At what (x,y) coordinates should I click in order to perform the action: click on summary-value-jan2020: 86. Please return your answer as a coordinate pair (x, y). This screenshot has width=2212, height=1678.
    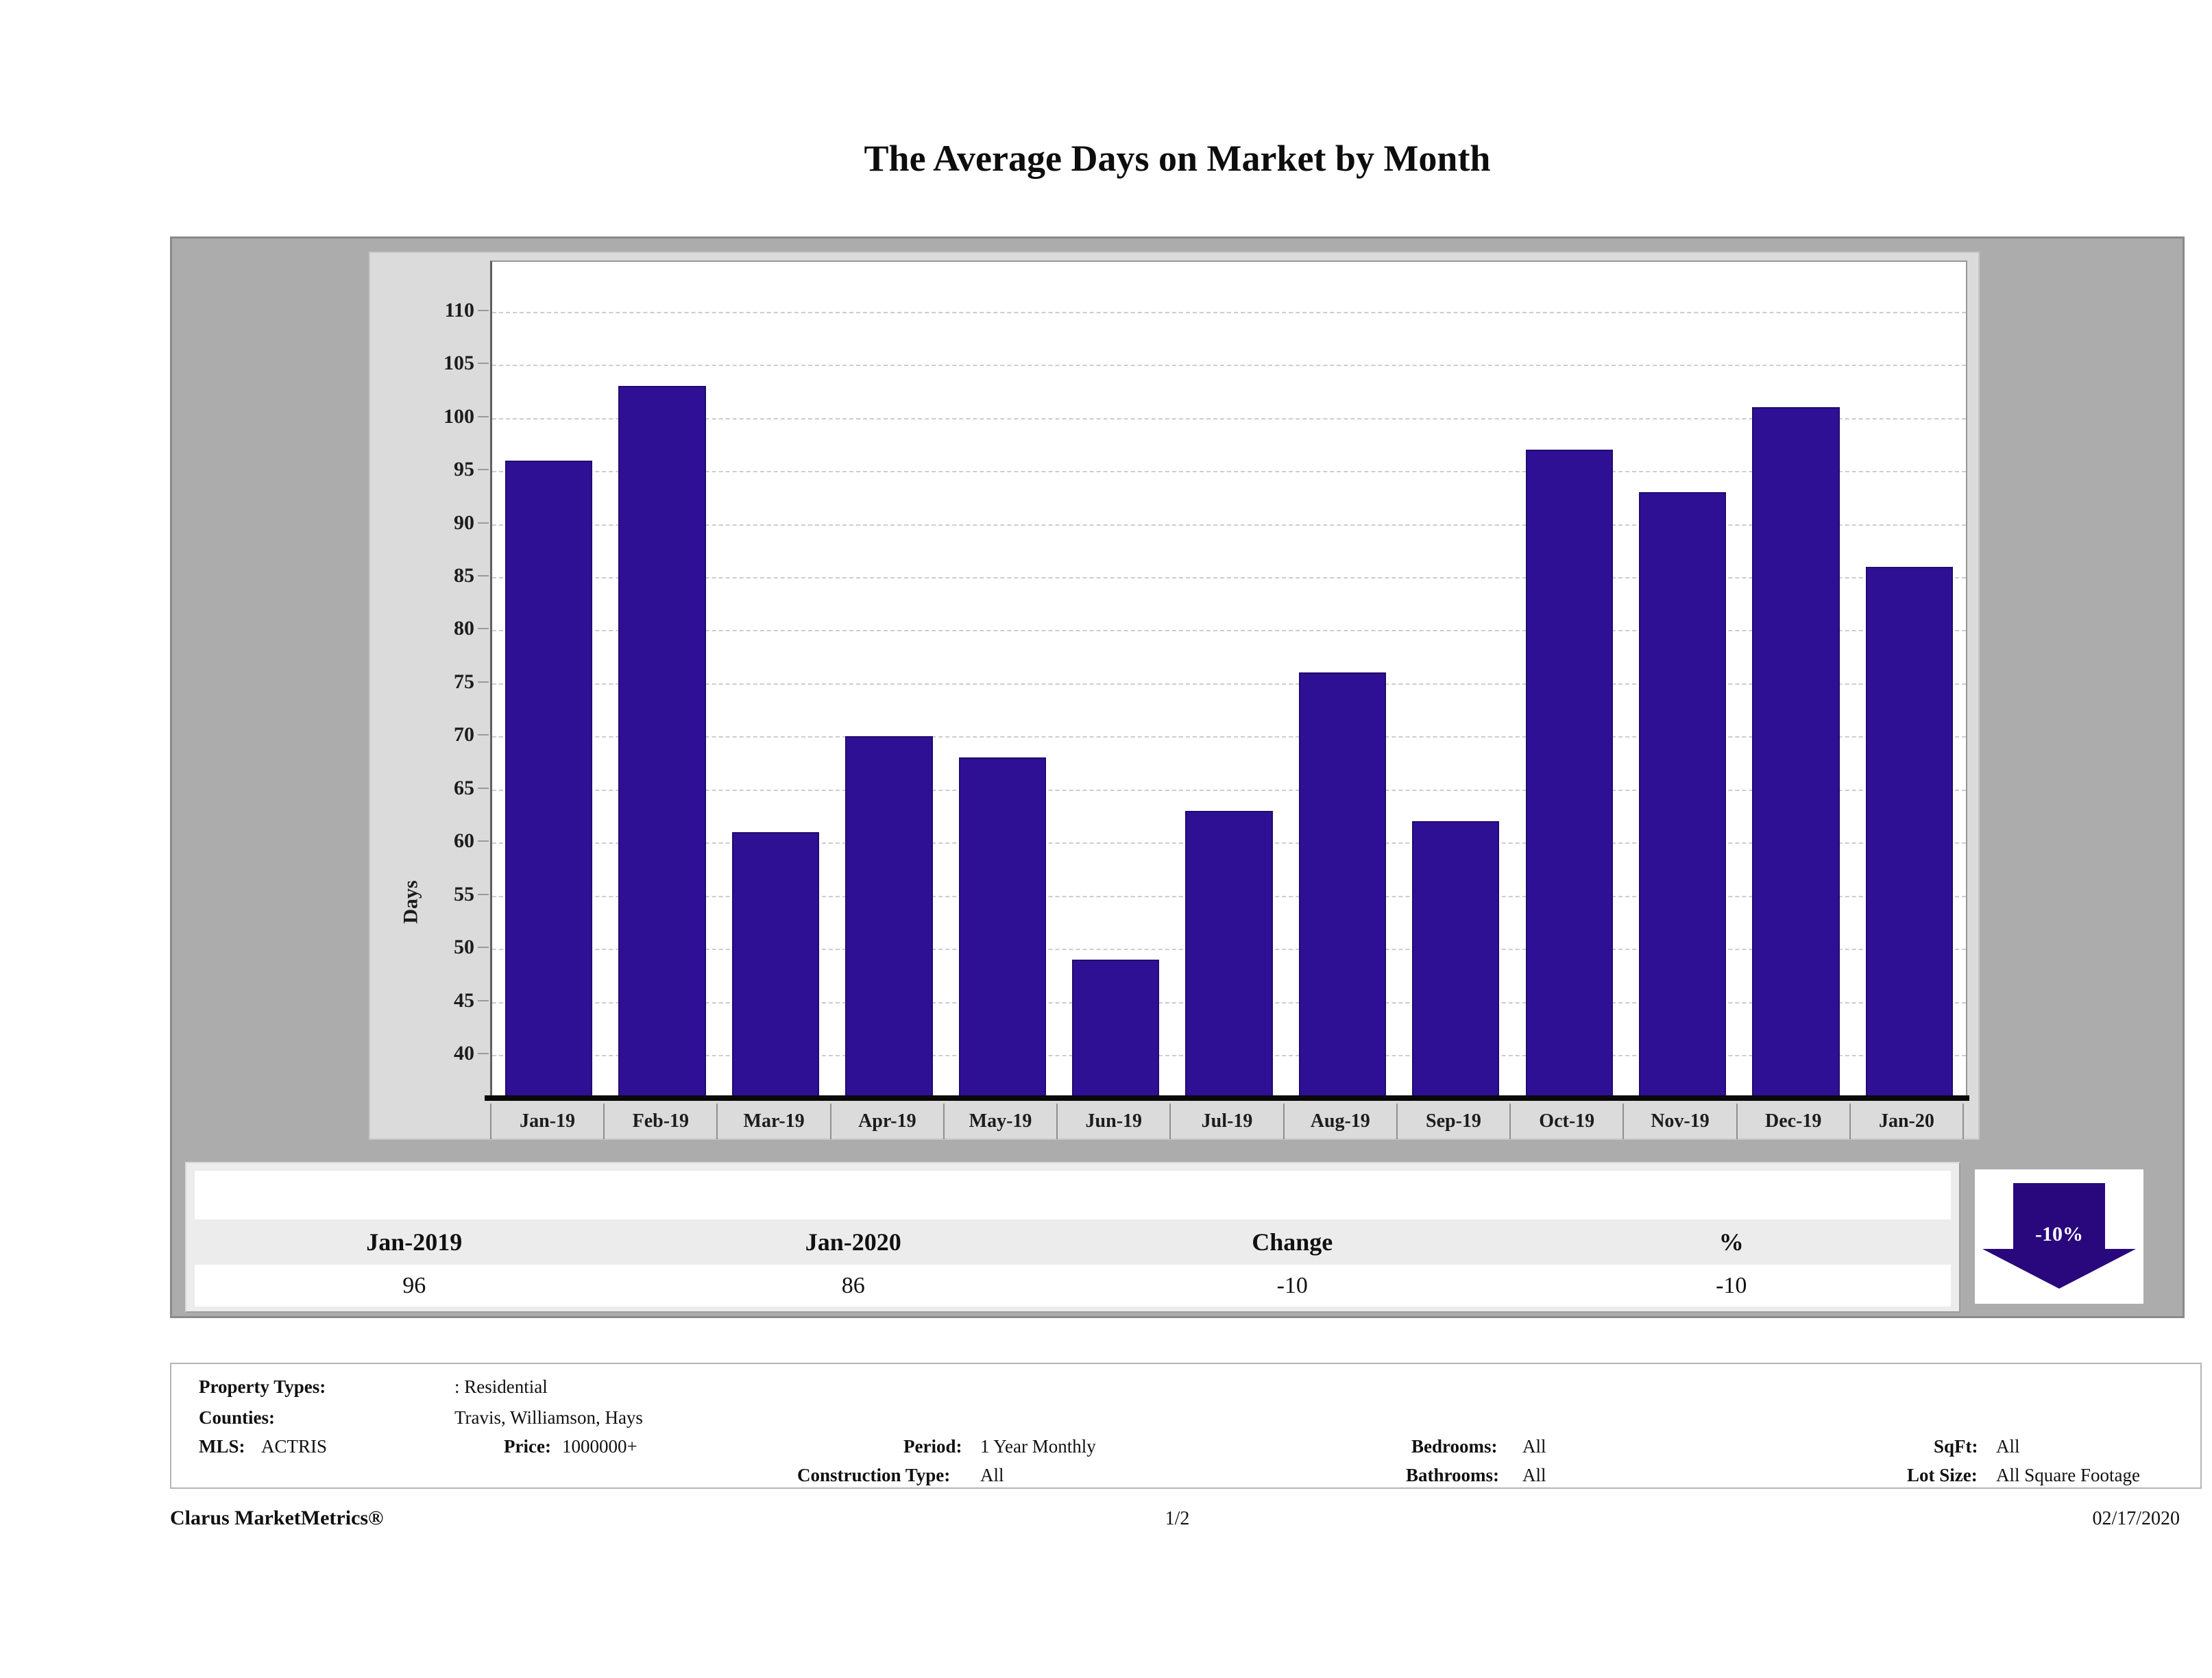
    Looking at the image, I should click on (853, 1285).